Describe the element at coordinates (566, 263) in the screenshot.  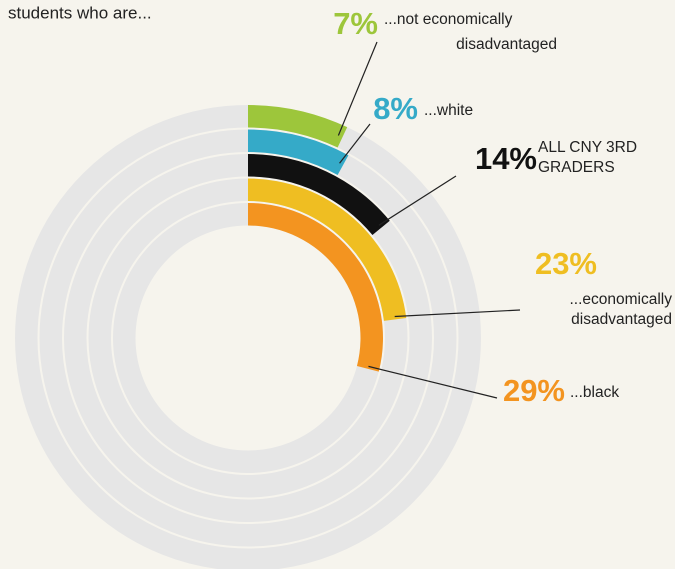
I see `value-label: 23%` at that location.